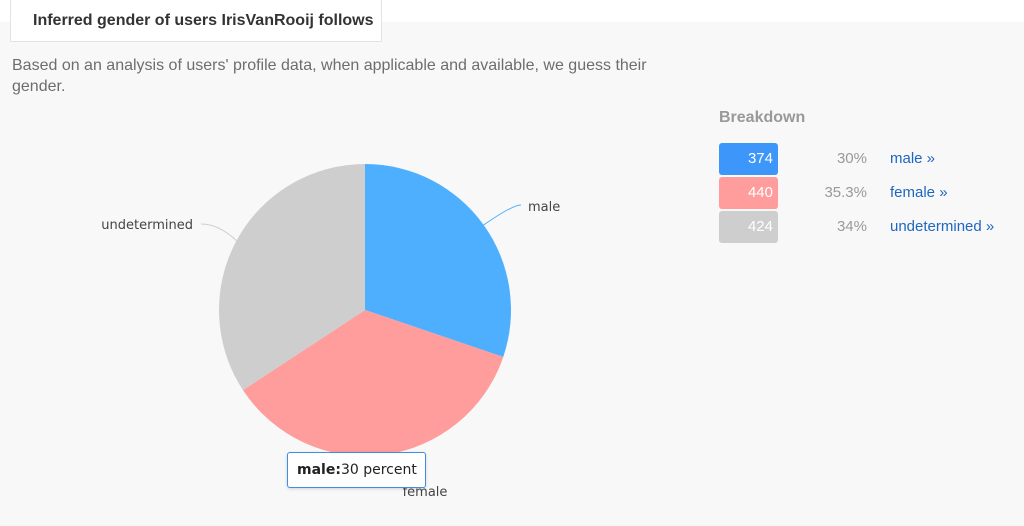 This screenshot has height=526, width=1024. What do you see at coordinates (425, 492) in the screenshot?
I see `pie-label-female: female` at bounding box center [425, 492].